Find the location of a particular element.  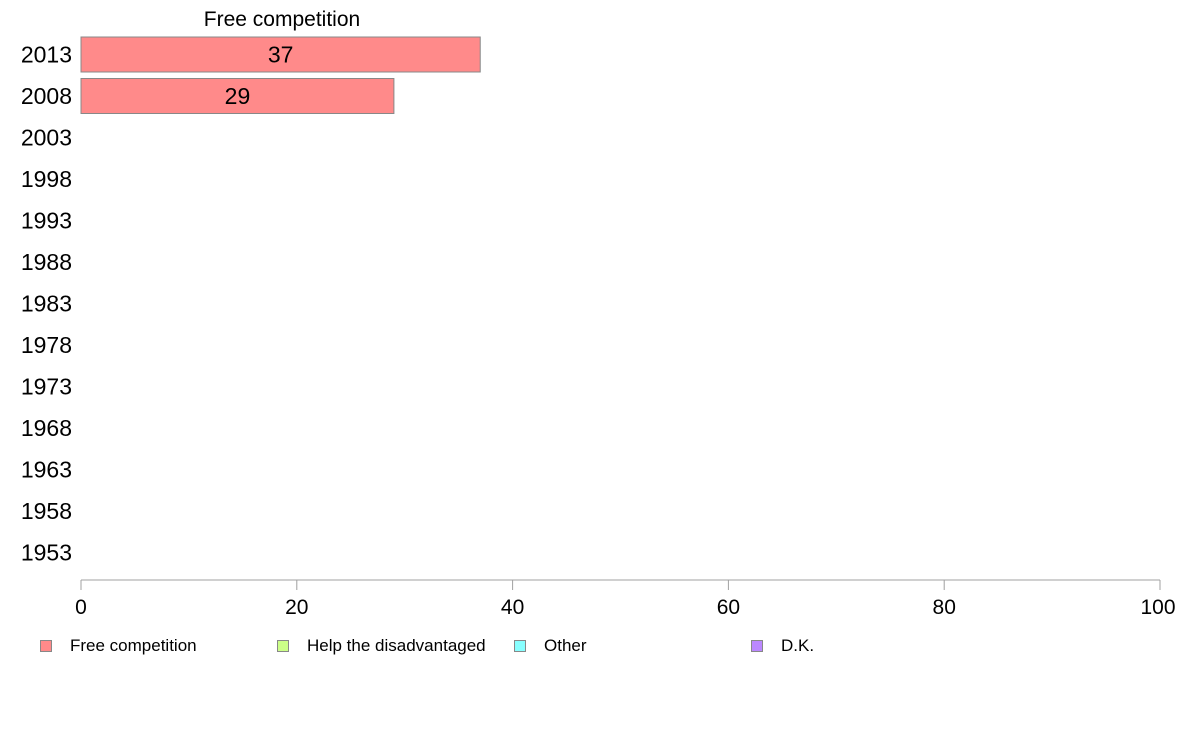

x-tick-label: 100 is located at coordinates (1157, 607).